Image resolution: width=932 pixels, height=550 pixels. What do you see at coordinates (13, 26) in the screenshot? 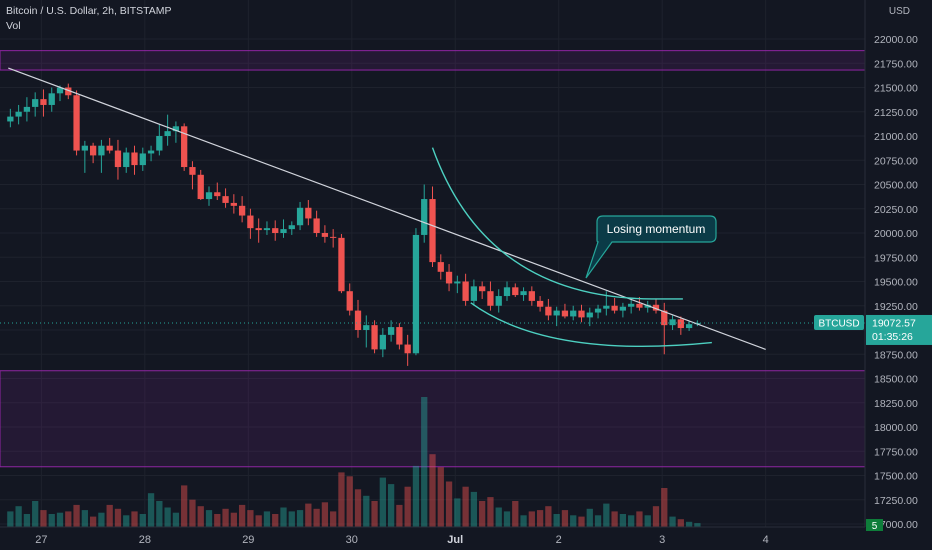
I see `volume-indicator-label: Vol` at bounding box center [13, 26].